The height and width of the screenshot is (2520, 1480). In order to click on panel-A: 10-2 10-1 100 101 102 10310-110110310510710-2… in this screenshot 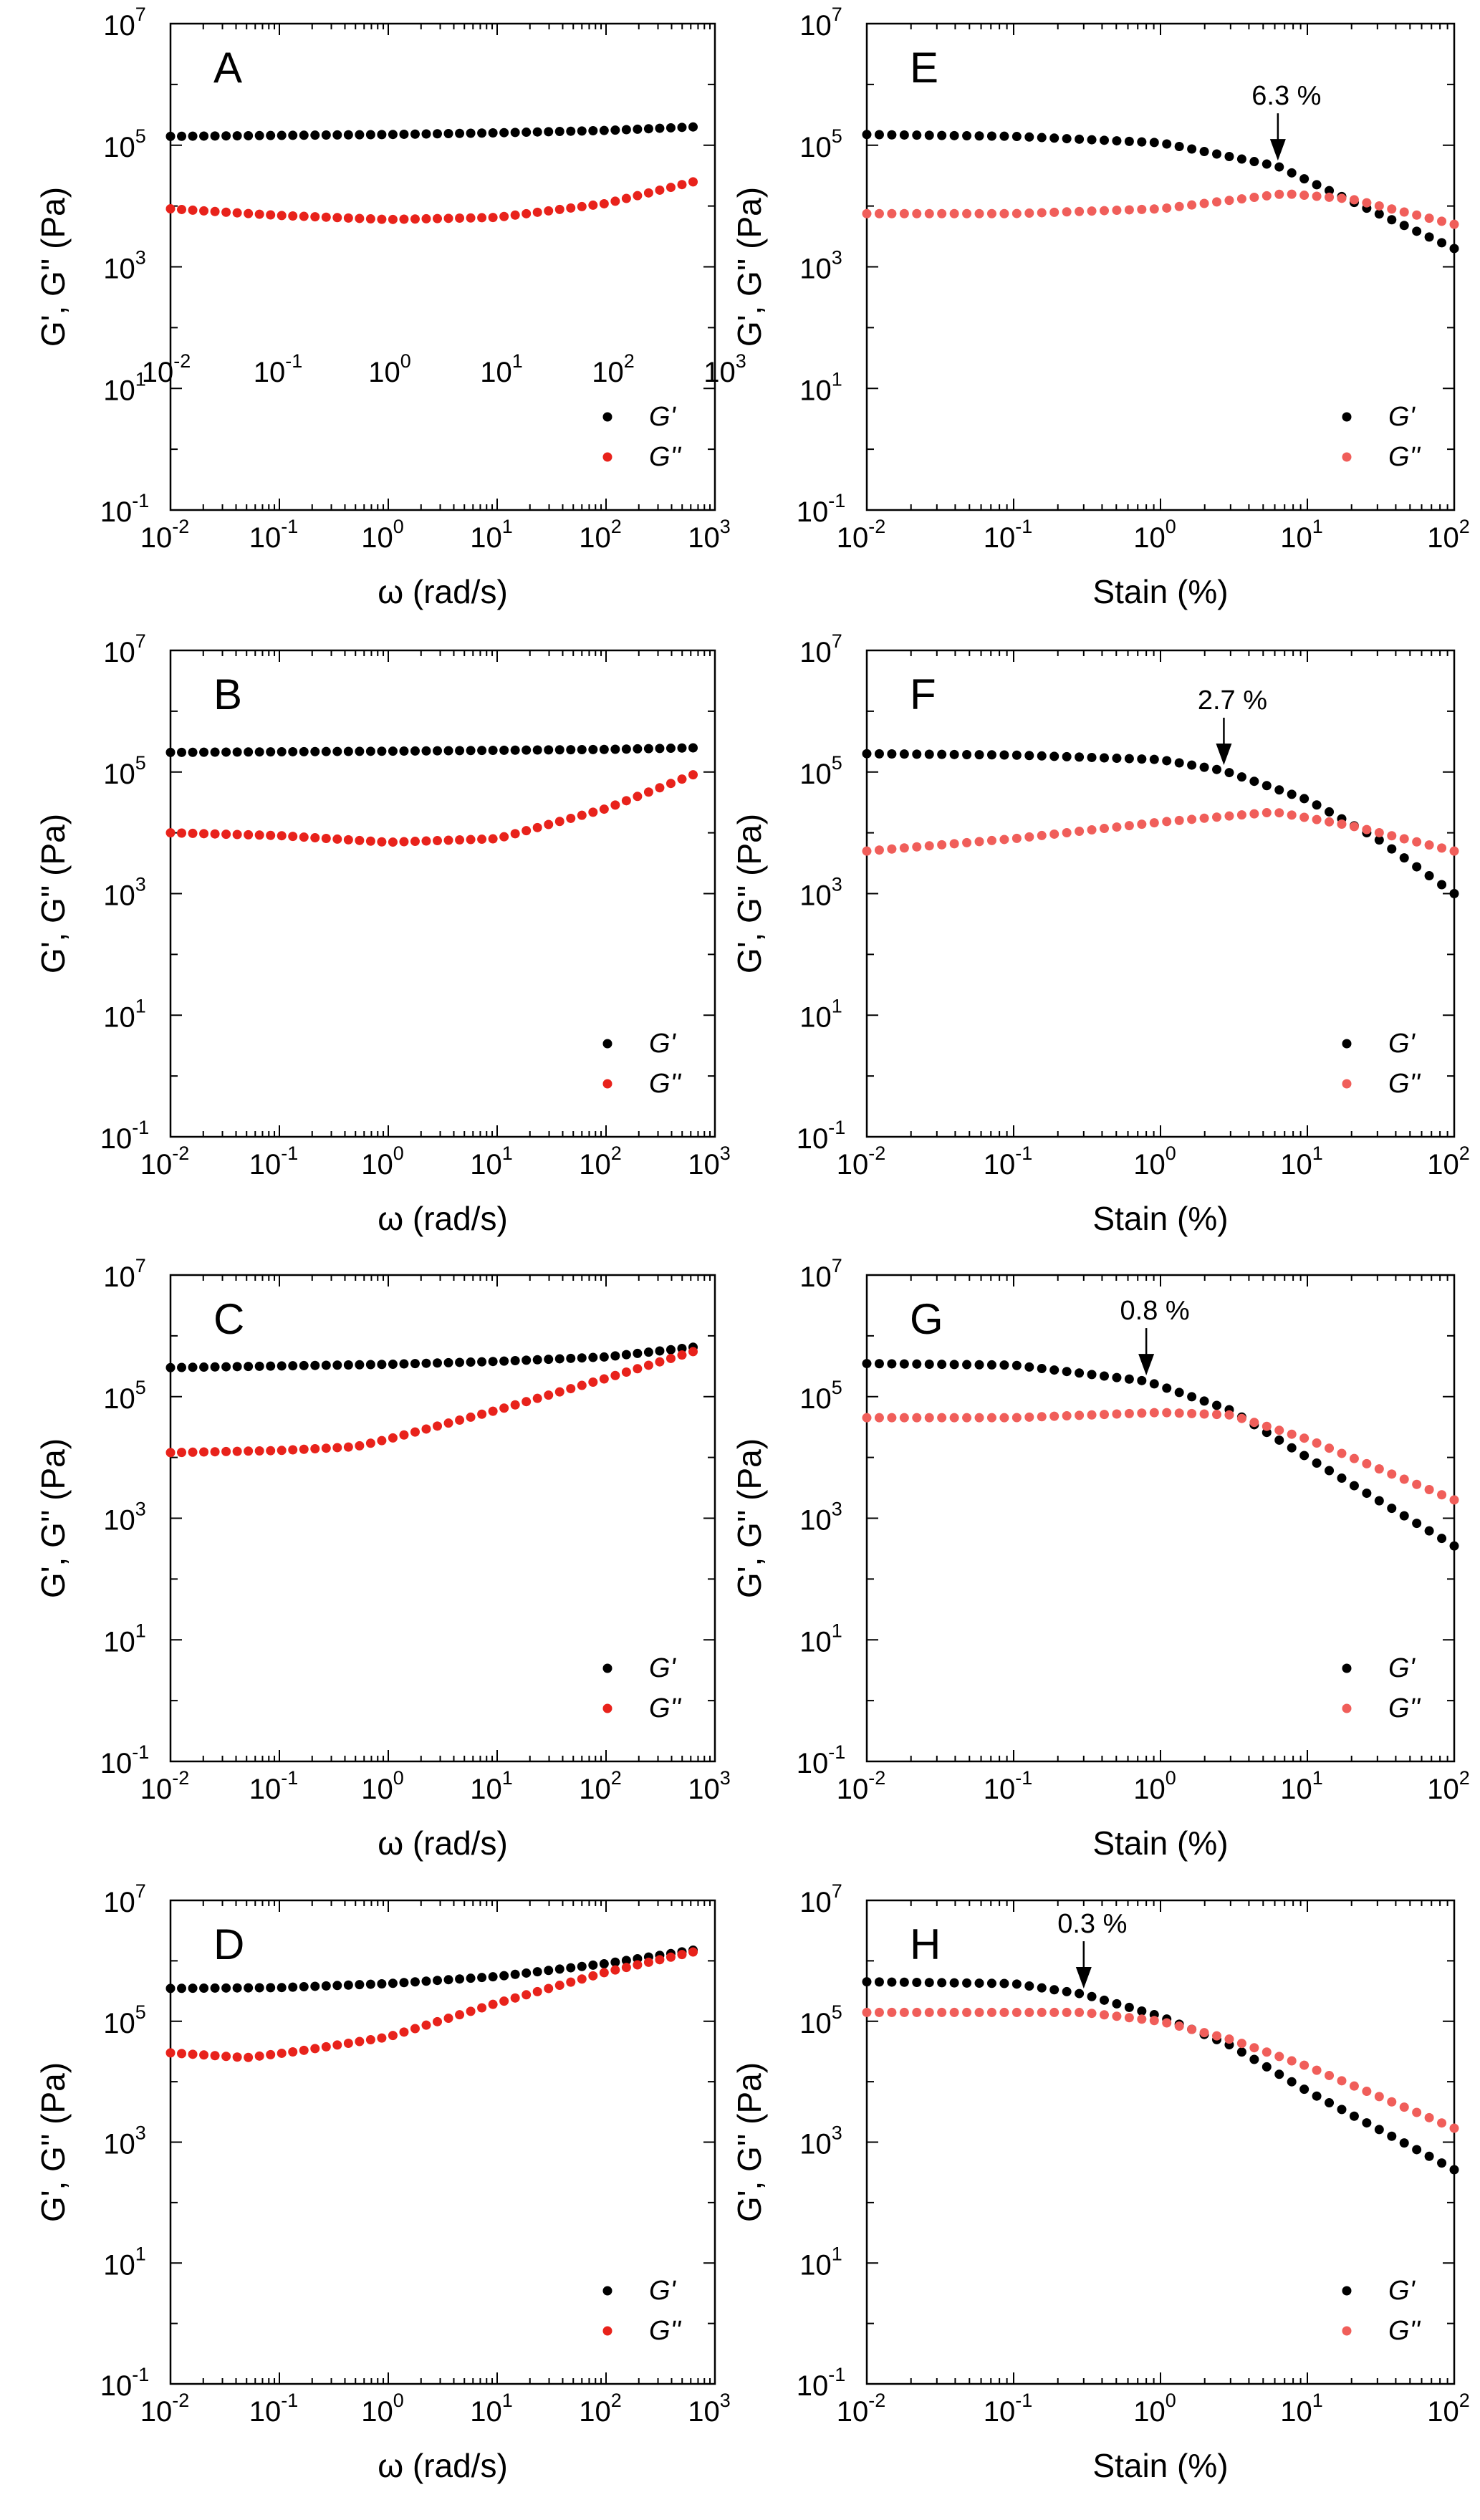, I will do `click(390, 307)`.